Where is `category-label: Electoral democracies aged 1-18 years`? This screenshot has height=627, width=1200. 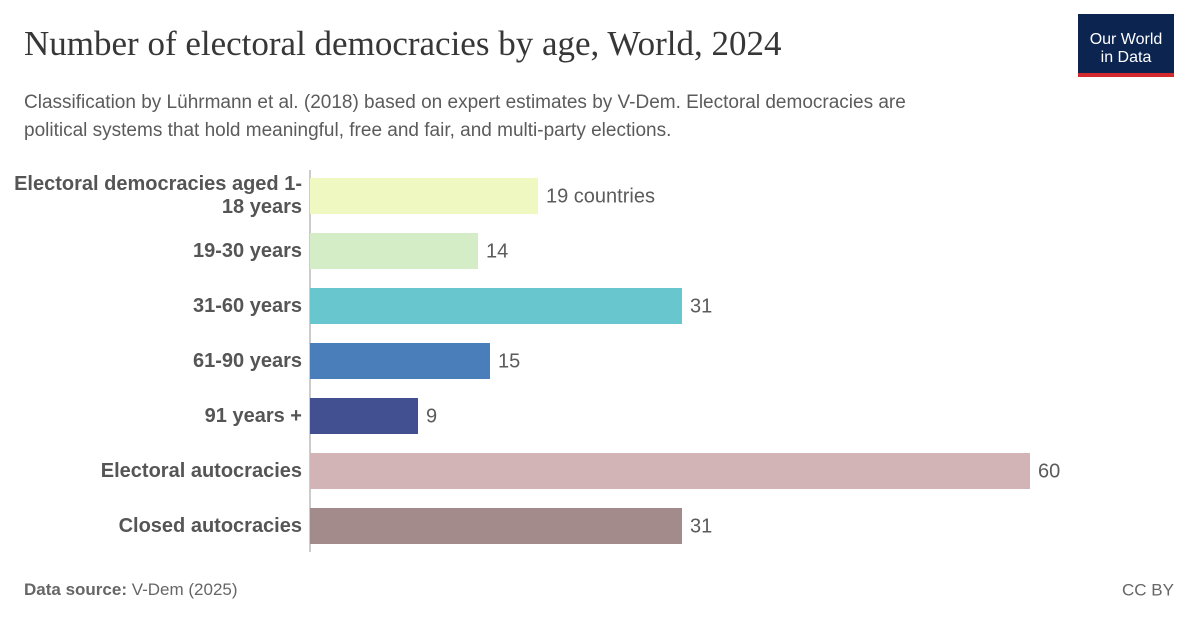 category-label: Electoral democracies aged 1-18 years is located at coordinates (158, 195).